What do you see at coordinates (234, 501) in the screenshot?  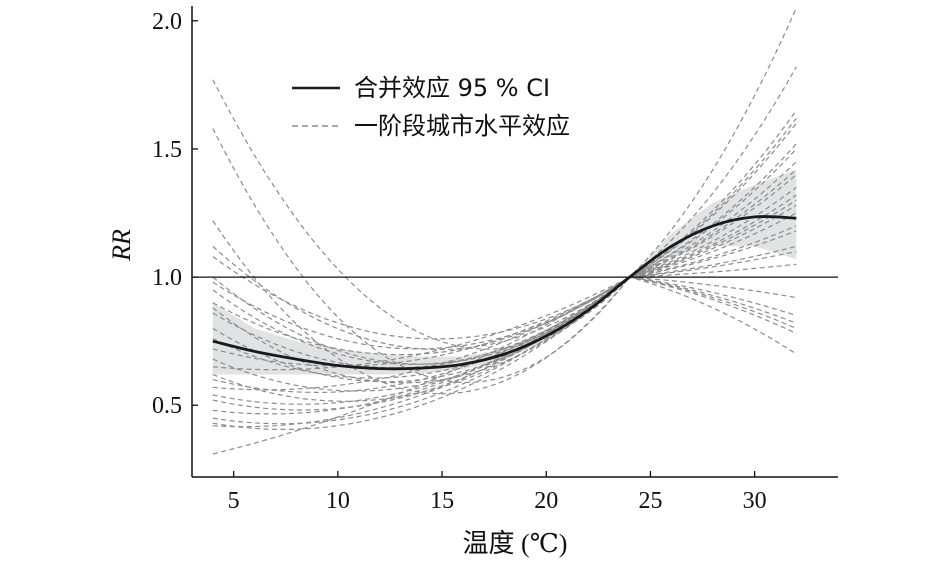 I see `x-tick-label: 5` at bounding box center [234, 501].